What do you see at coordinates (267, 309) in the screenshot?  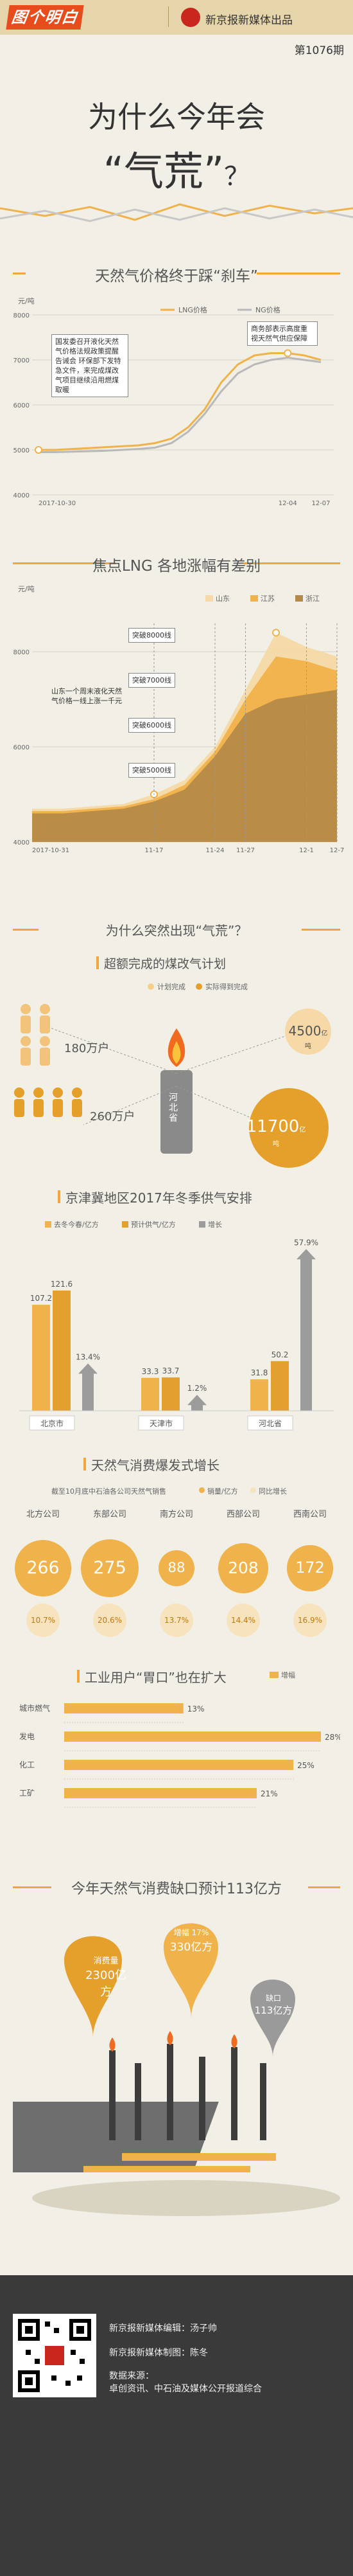 I see `legend-label: NG价格` at bounding box center [267, 309].